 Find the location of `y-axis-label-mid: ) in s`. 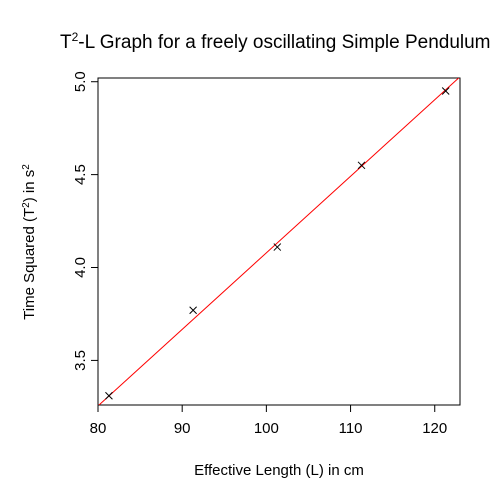

y-axis-label-mid: ) in s is located at coordinates (29, 186).